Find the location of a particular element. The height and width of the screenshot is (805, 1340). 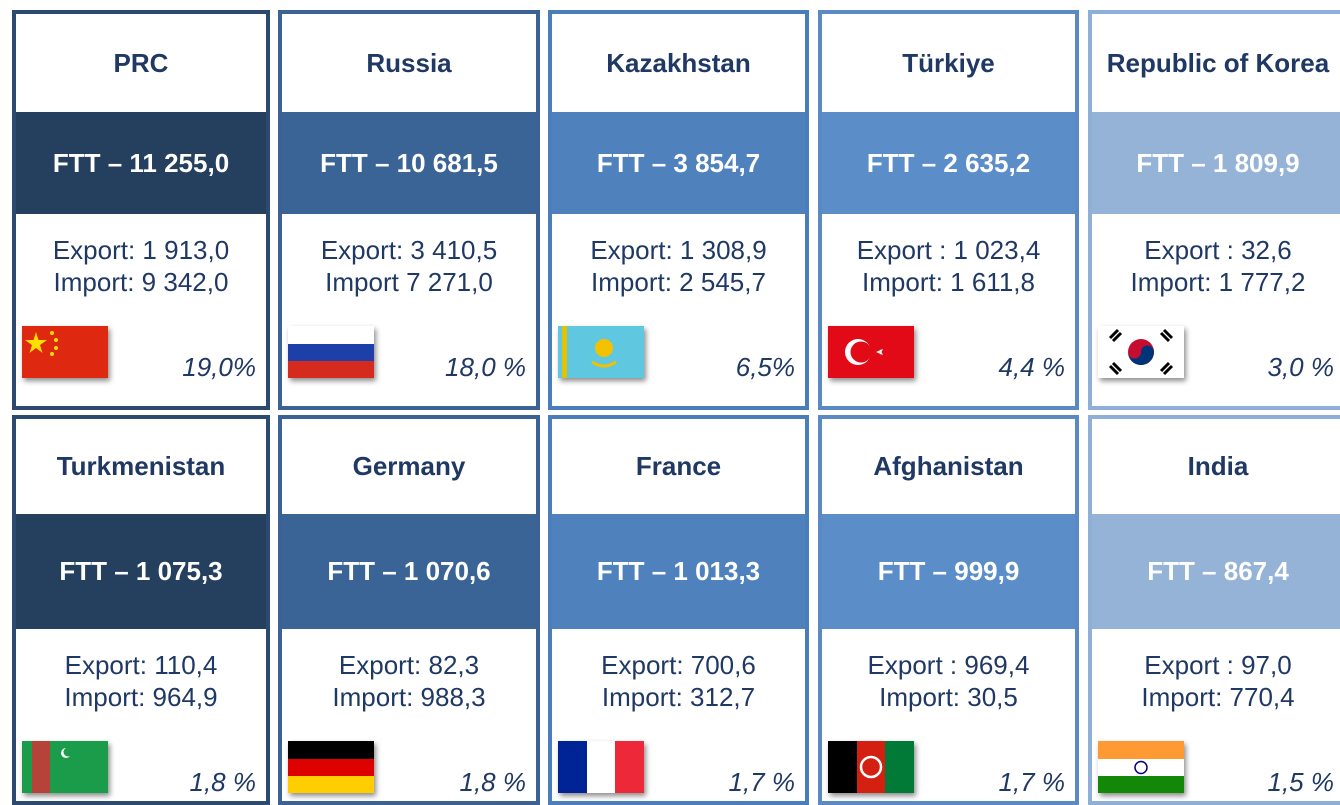

import-value: Import 7 271,0 is located at coordinates (409, 282).